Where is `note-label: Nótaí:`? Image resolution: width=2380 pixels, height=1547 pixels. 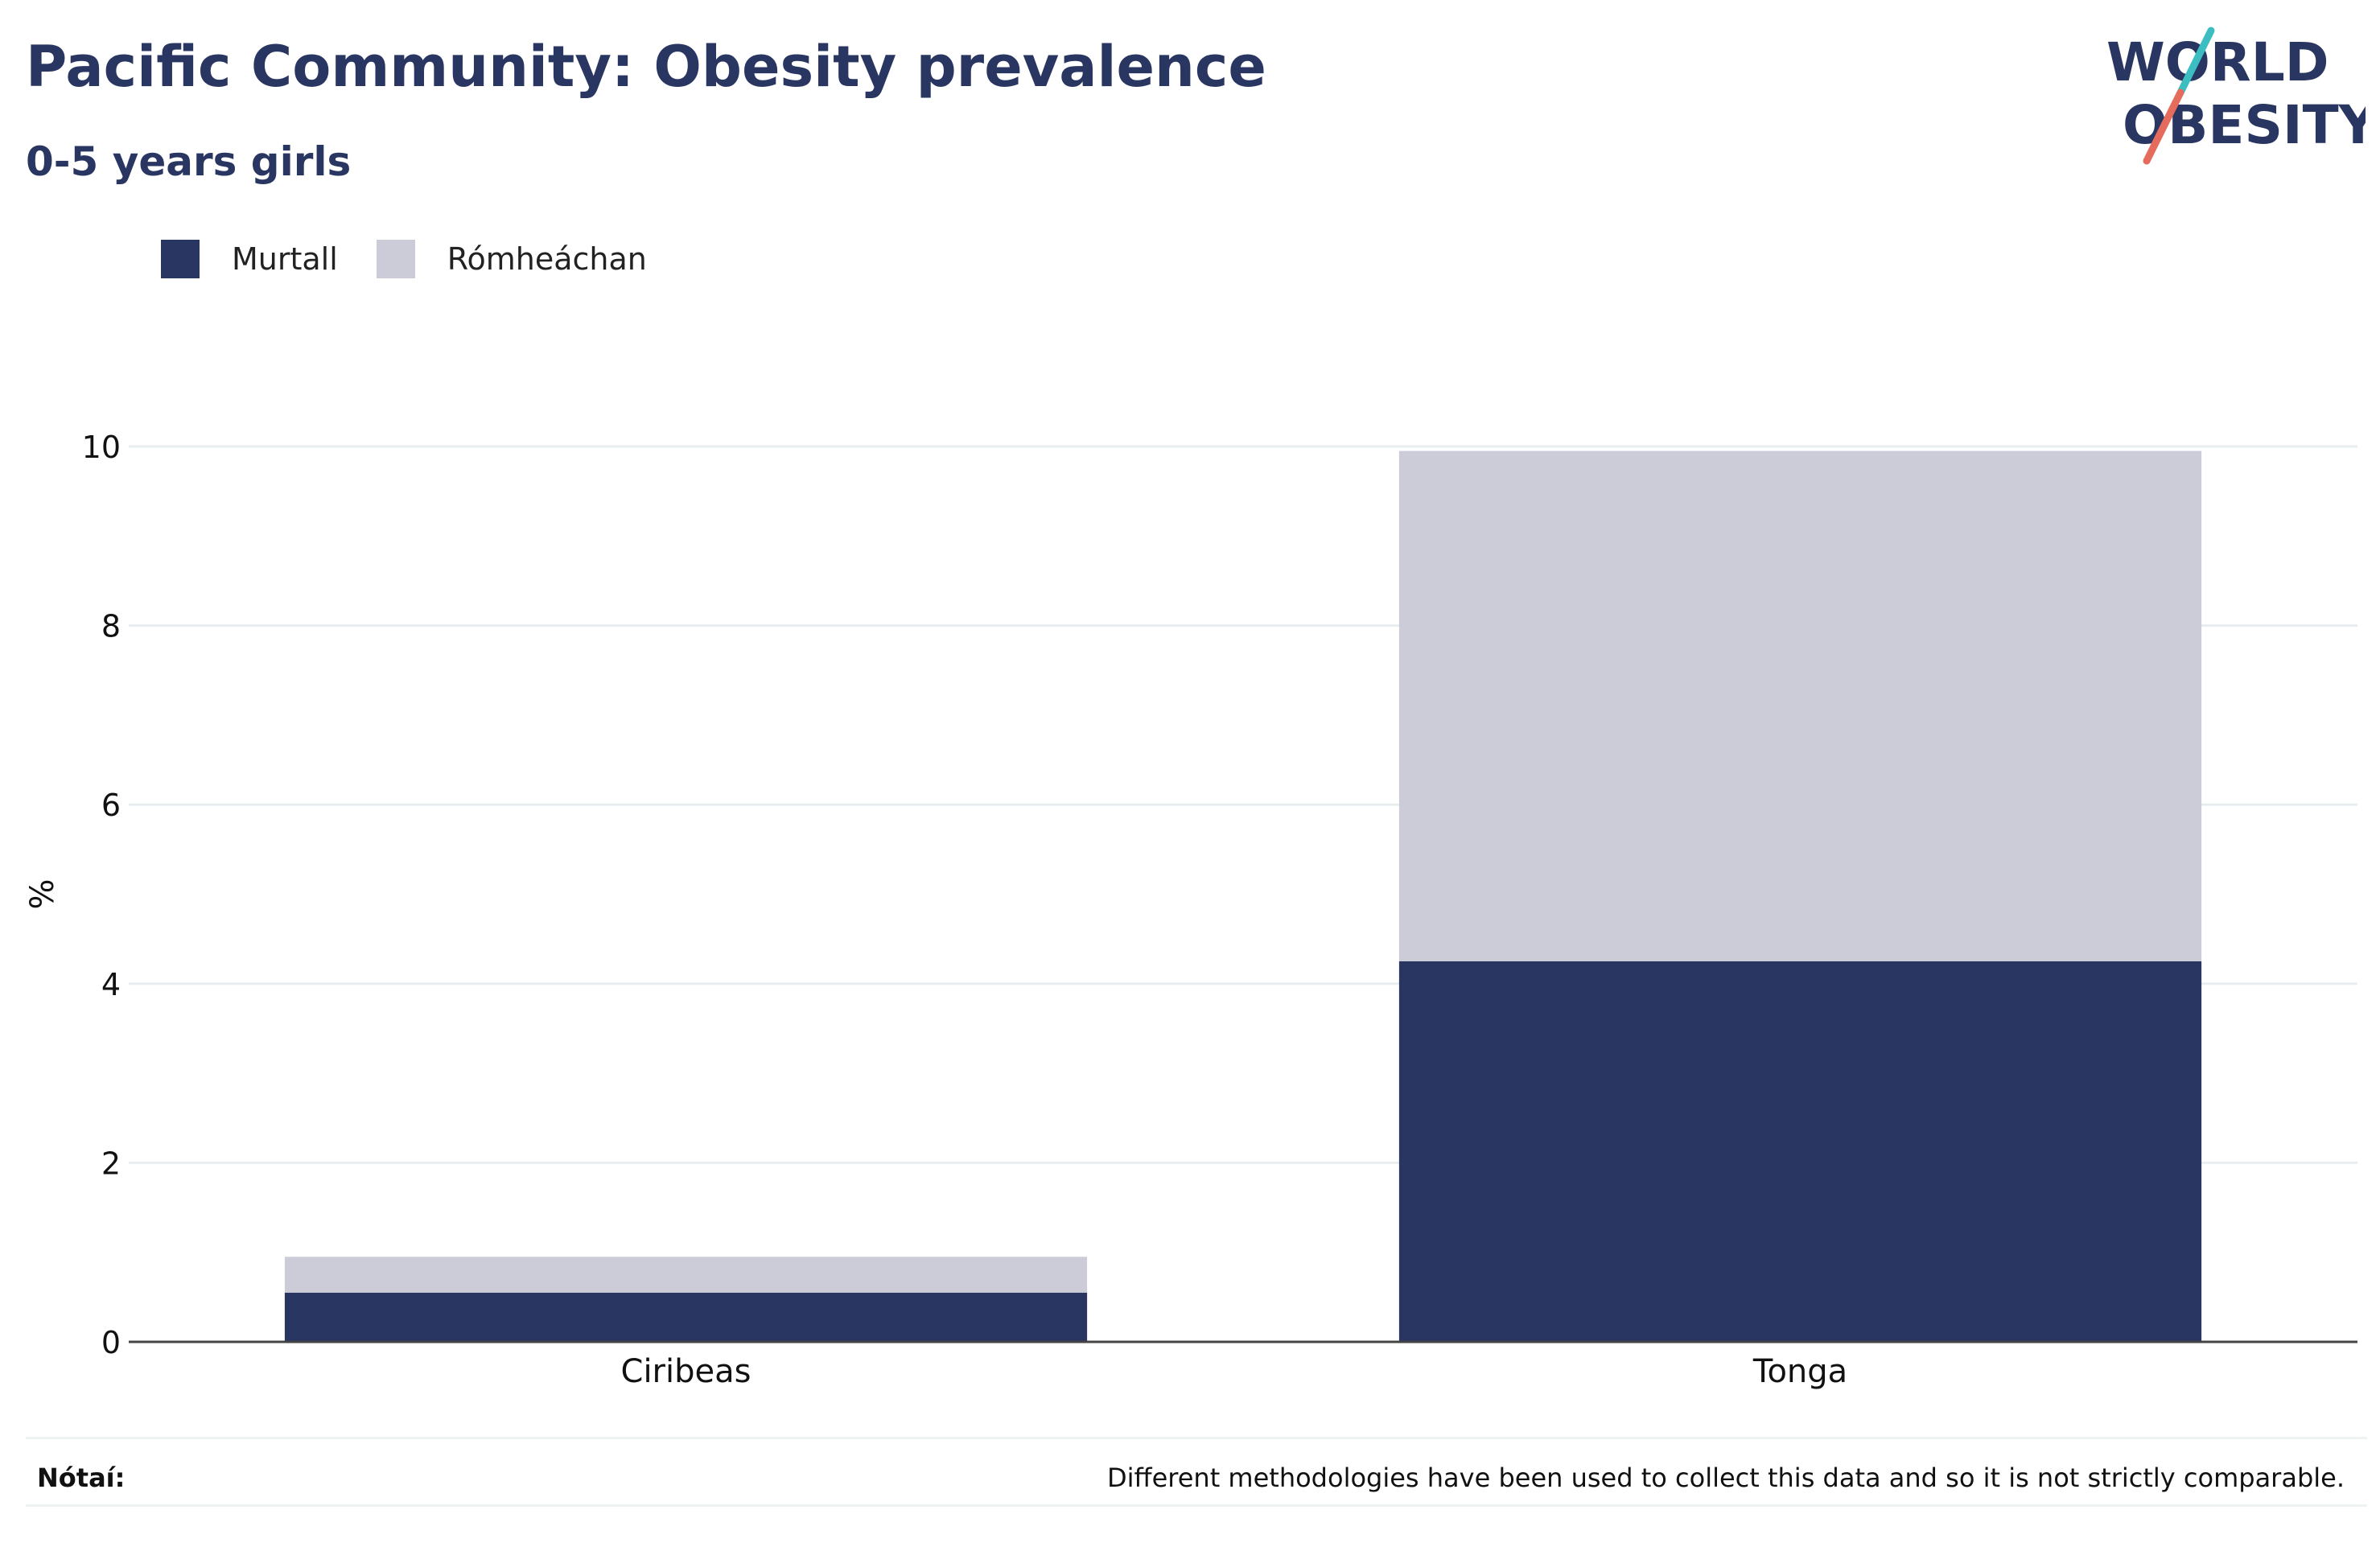 note-label: Nótaí: is located at coordinates (81, 1478).